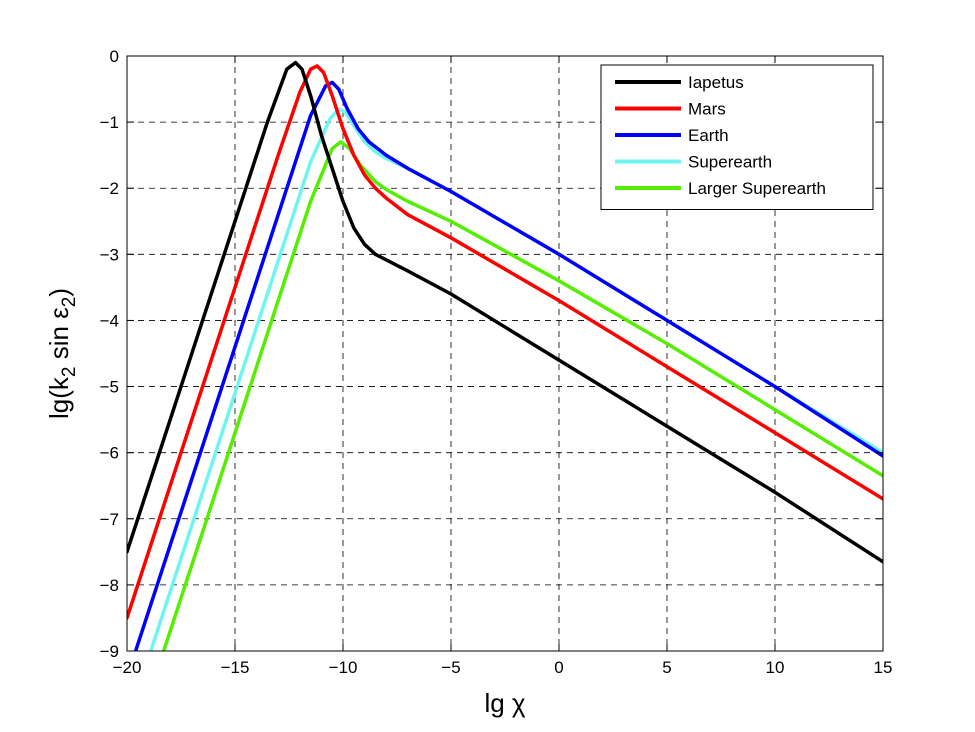 Image resolution: width=975 pixels, height=732 pixels. Describe the element at coordinates (69, 372) in the screenshot. I see `y-axis-label-sub1: 2` at that location.